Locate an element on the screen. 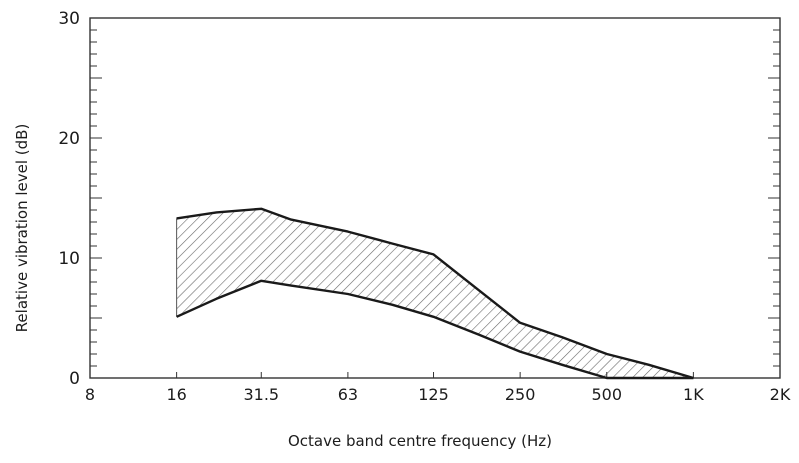 The image size is (799, 463). x-tick-label: 31.5 is located at coordinates (261, 394).